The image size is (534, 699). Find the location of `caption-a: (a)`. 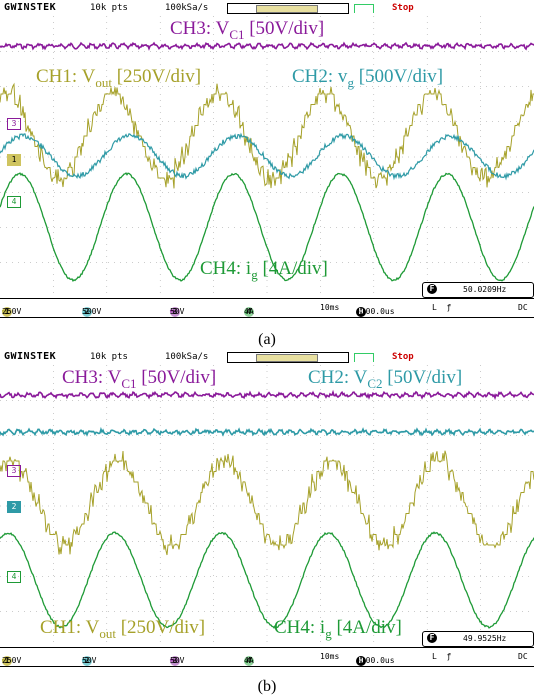

caption-a: (a) is located at coordinates (267, 339).